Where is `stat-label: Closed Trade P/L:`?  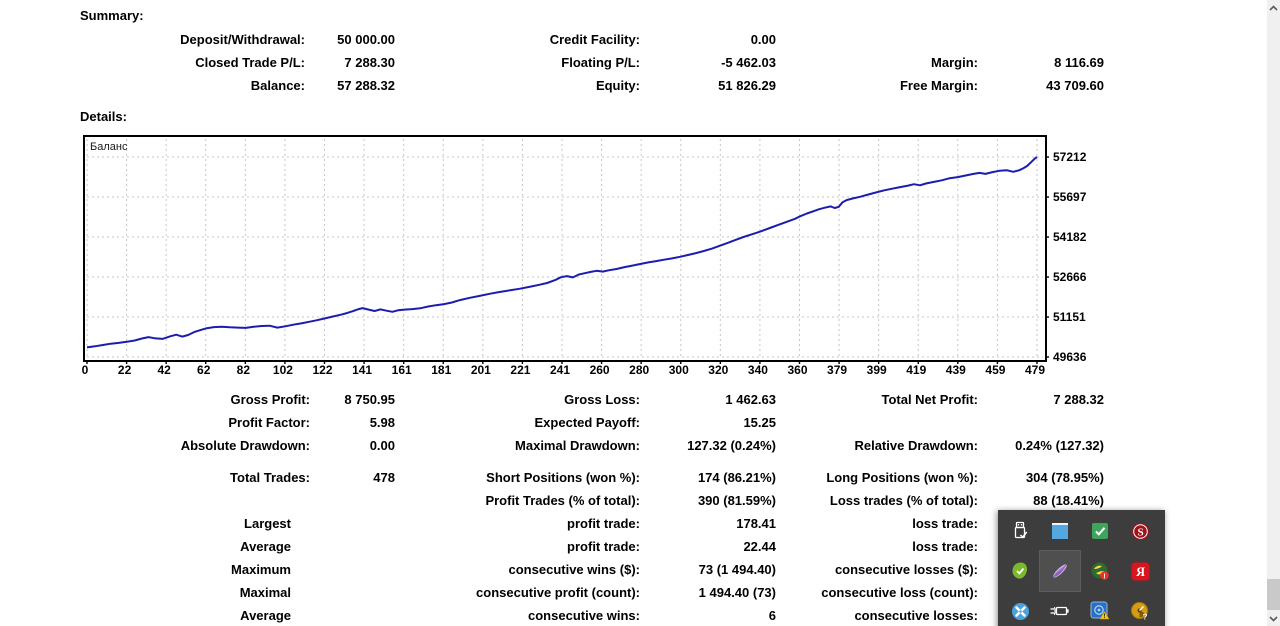
stat-label: Closed Trade P/L: is located at coordinates (250, 62).